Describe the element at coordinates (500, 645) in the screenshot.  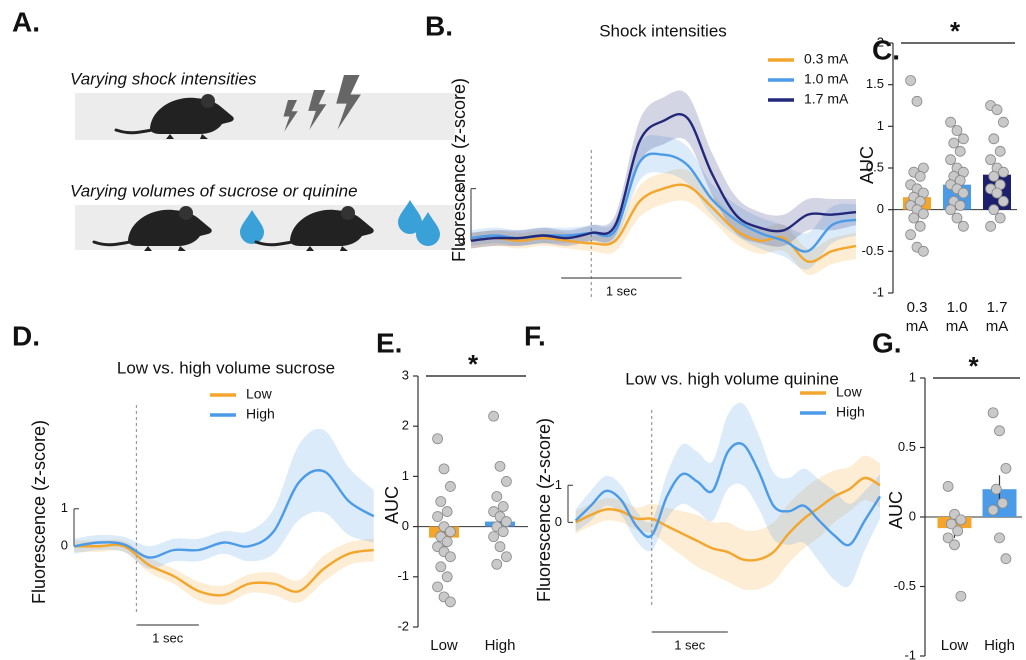
I see `x-tick-label: High` at that location.